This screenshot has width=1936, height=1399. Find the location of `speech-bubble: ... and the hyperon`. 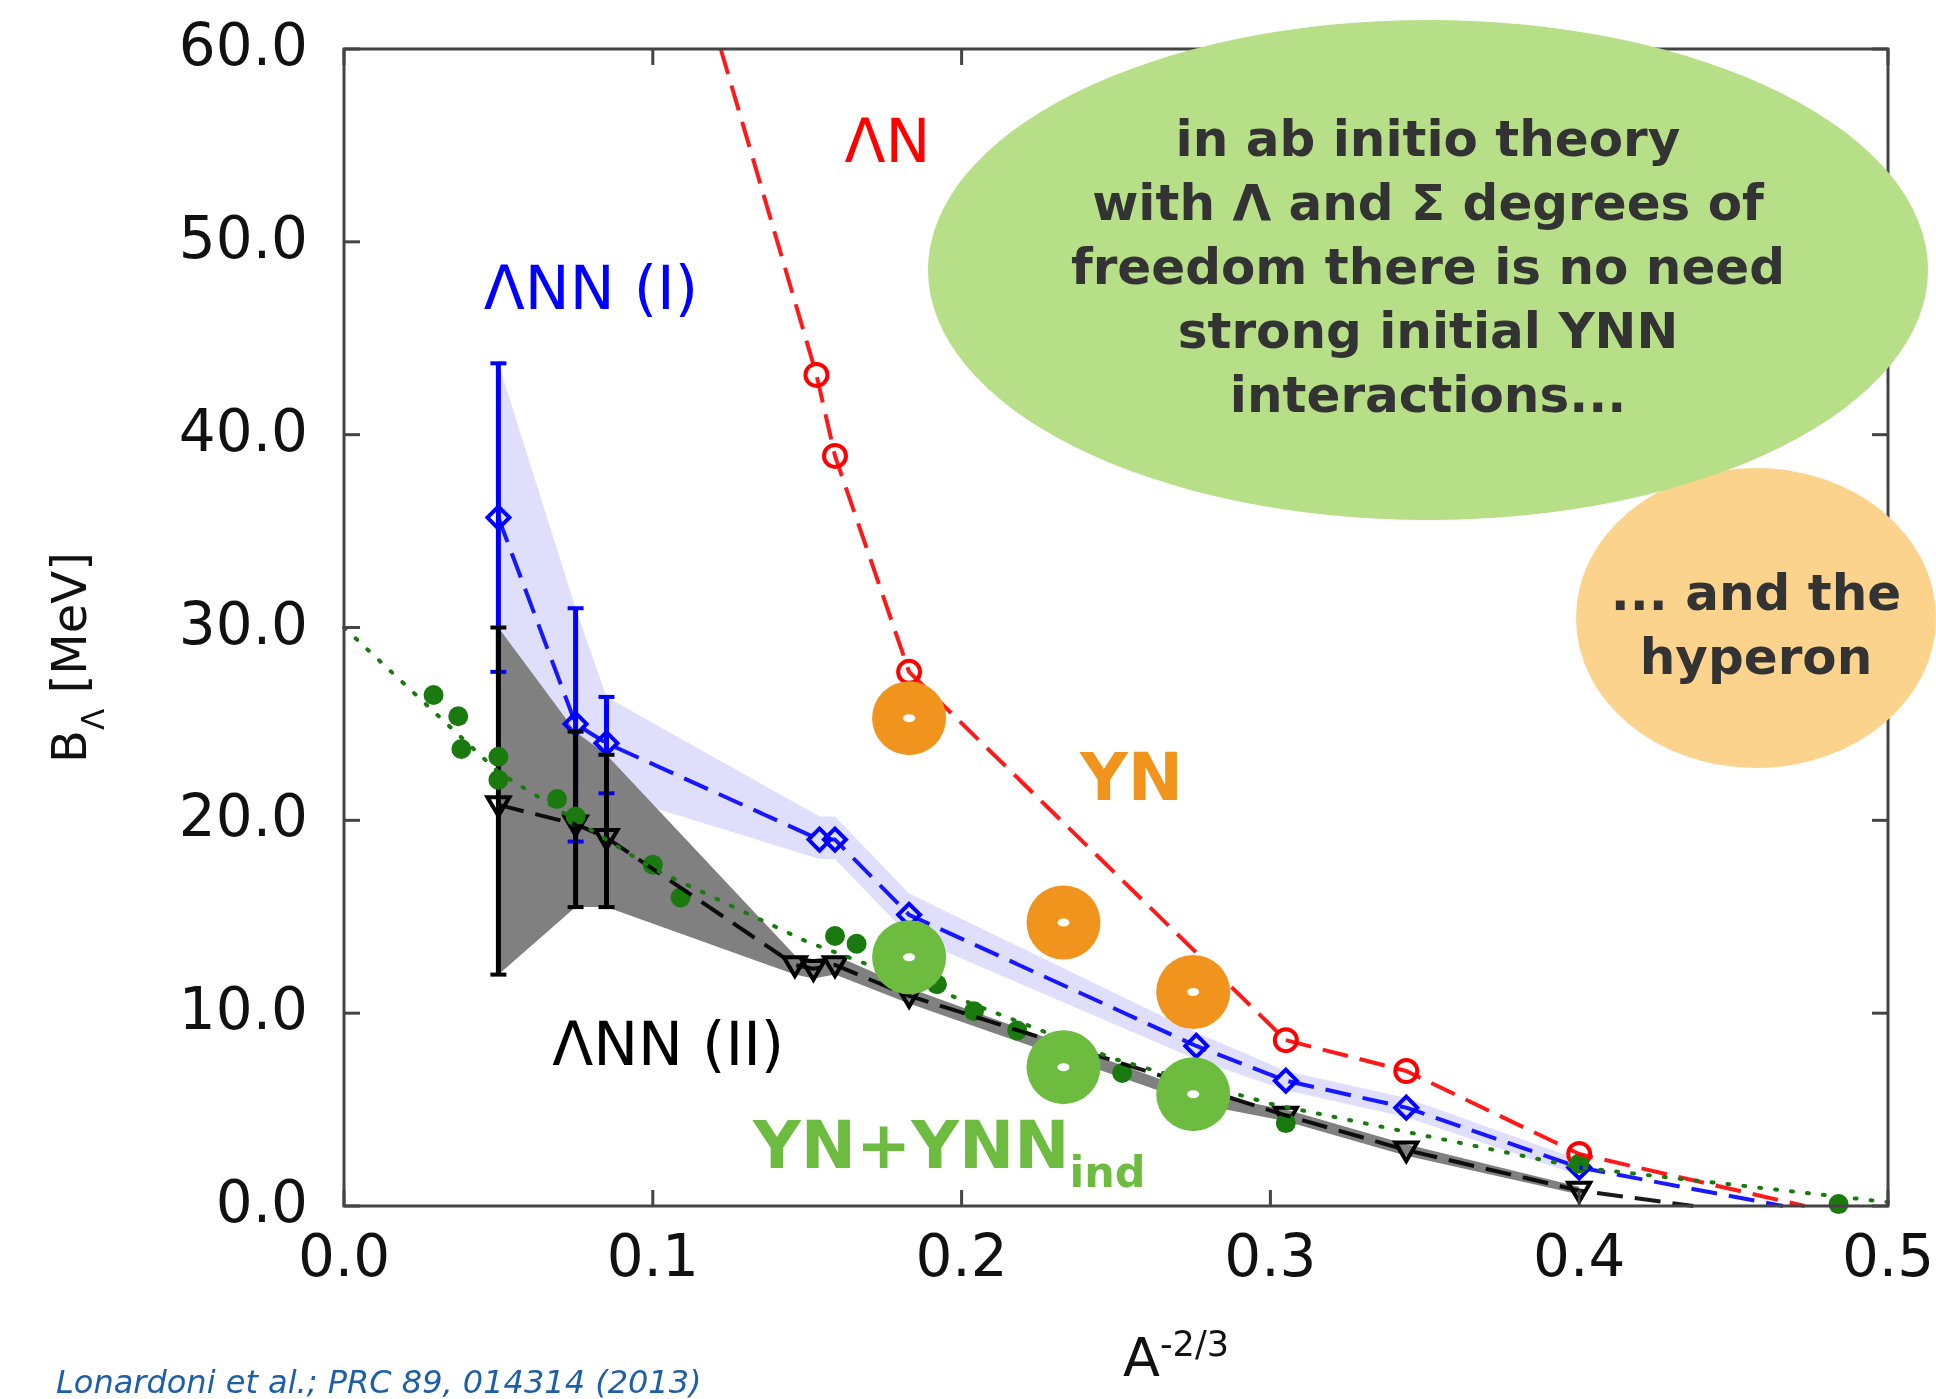

speech-bubble: ... and the hyperon is located at coordinates (1756, 618).